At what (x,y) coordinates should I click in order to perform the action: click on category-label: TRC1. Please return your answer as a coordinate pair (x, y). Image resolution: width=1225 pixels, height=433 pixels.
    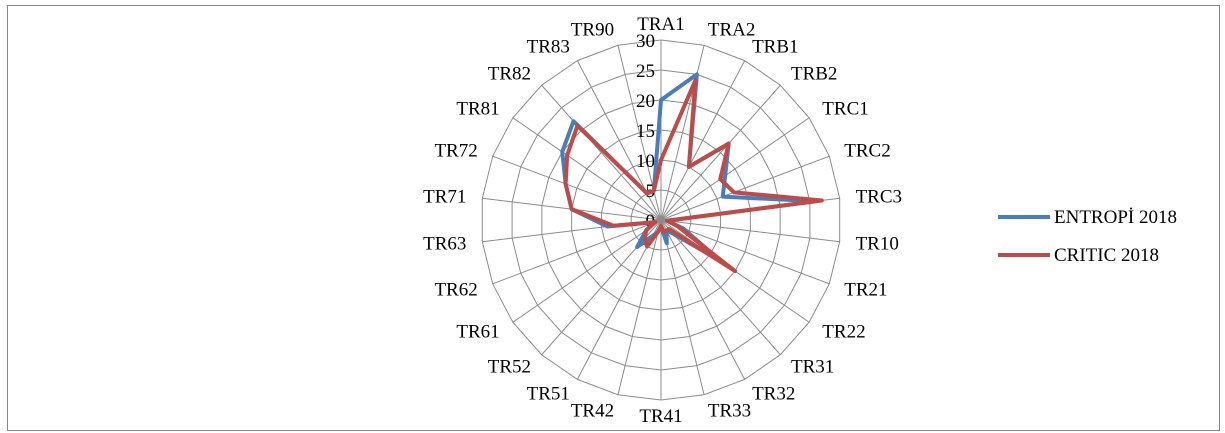
    Looking at the image, I should click on (845, 109).